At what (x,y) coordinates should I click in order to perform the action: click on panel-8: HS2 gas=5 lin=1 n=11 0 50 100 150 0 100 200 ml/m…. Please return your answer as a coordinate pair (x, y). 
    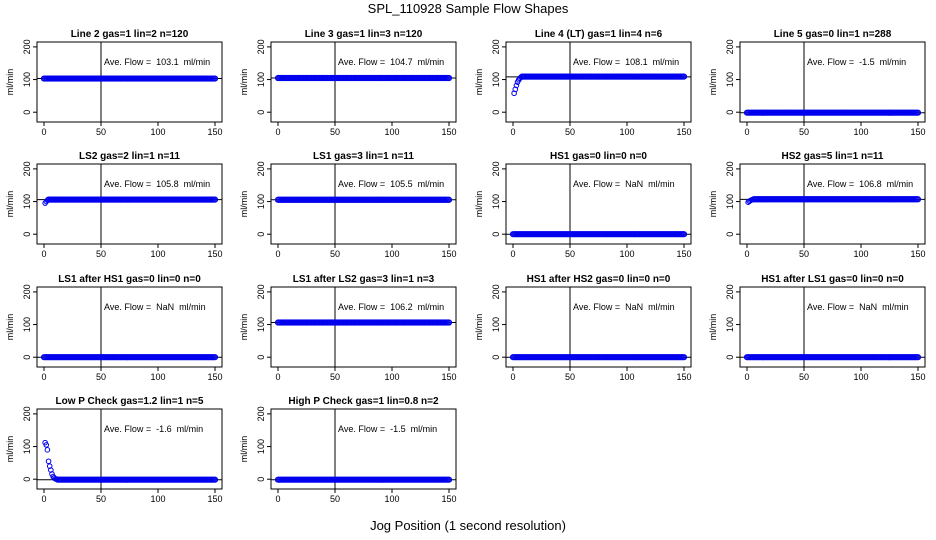
    Looking at the image, I should click on (817, 205).